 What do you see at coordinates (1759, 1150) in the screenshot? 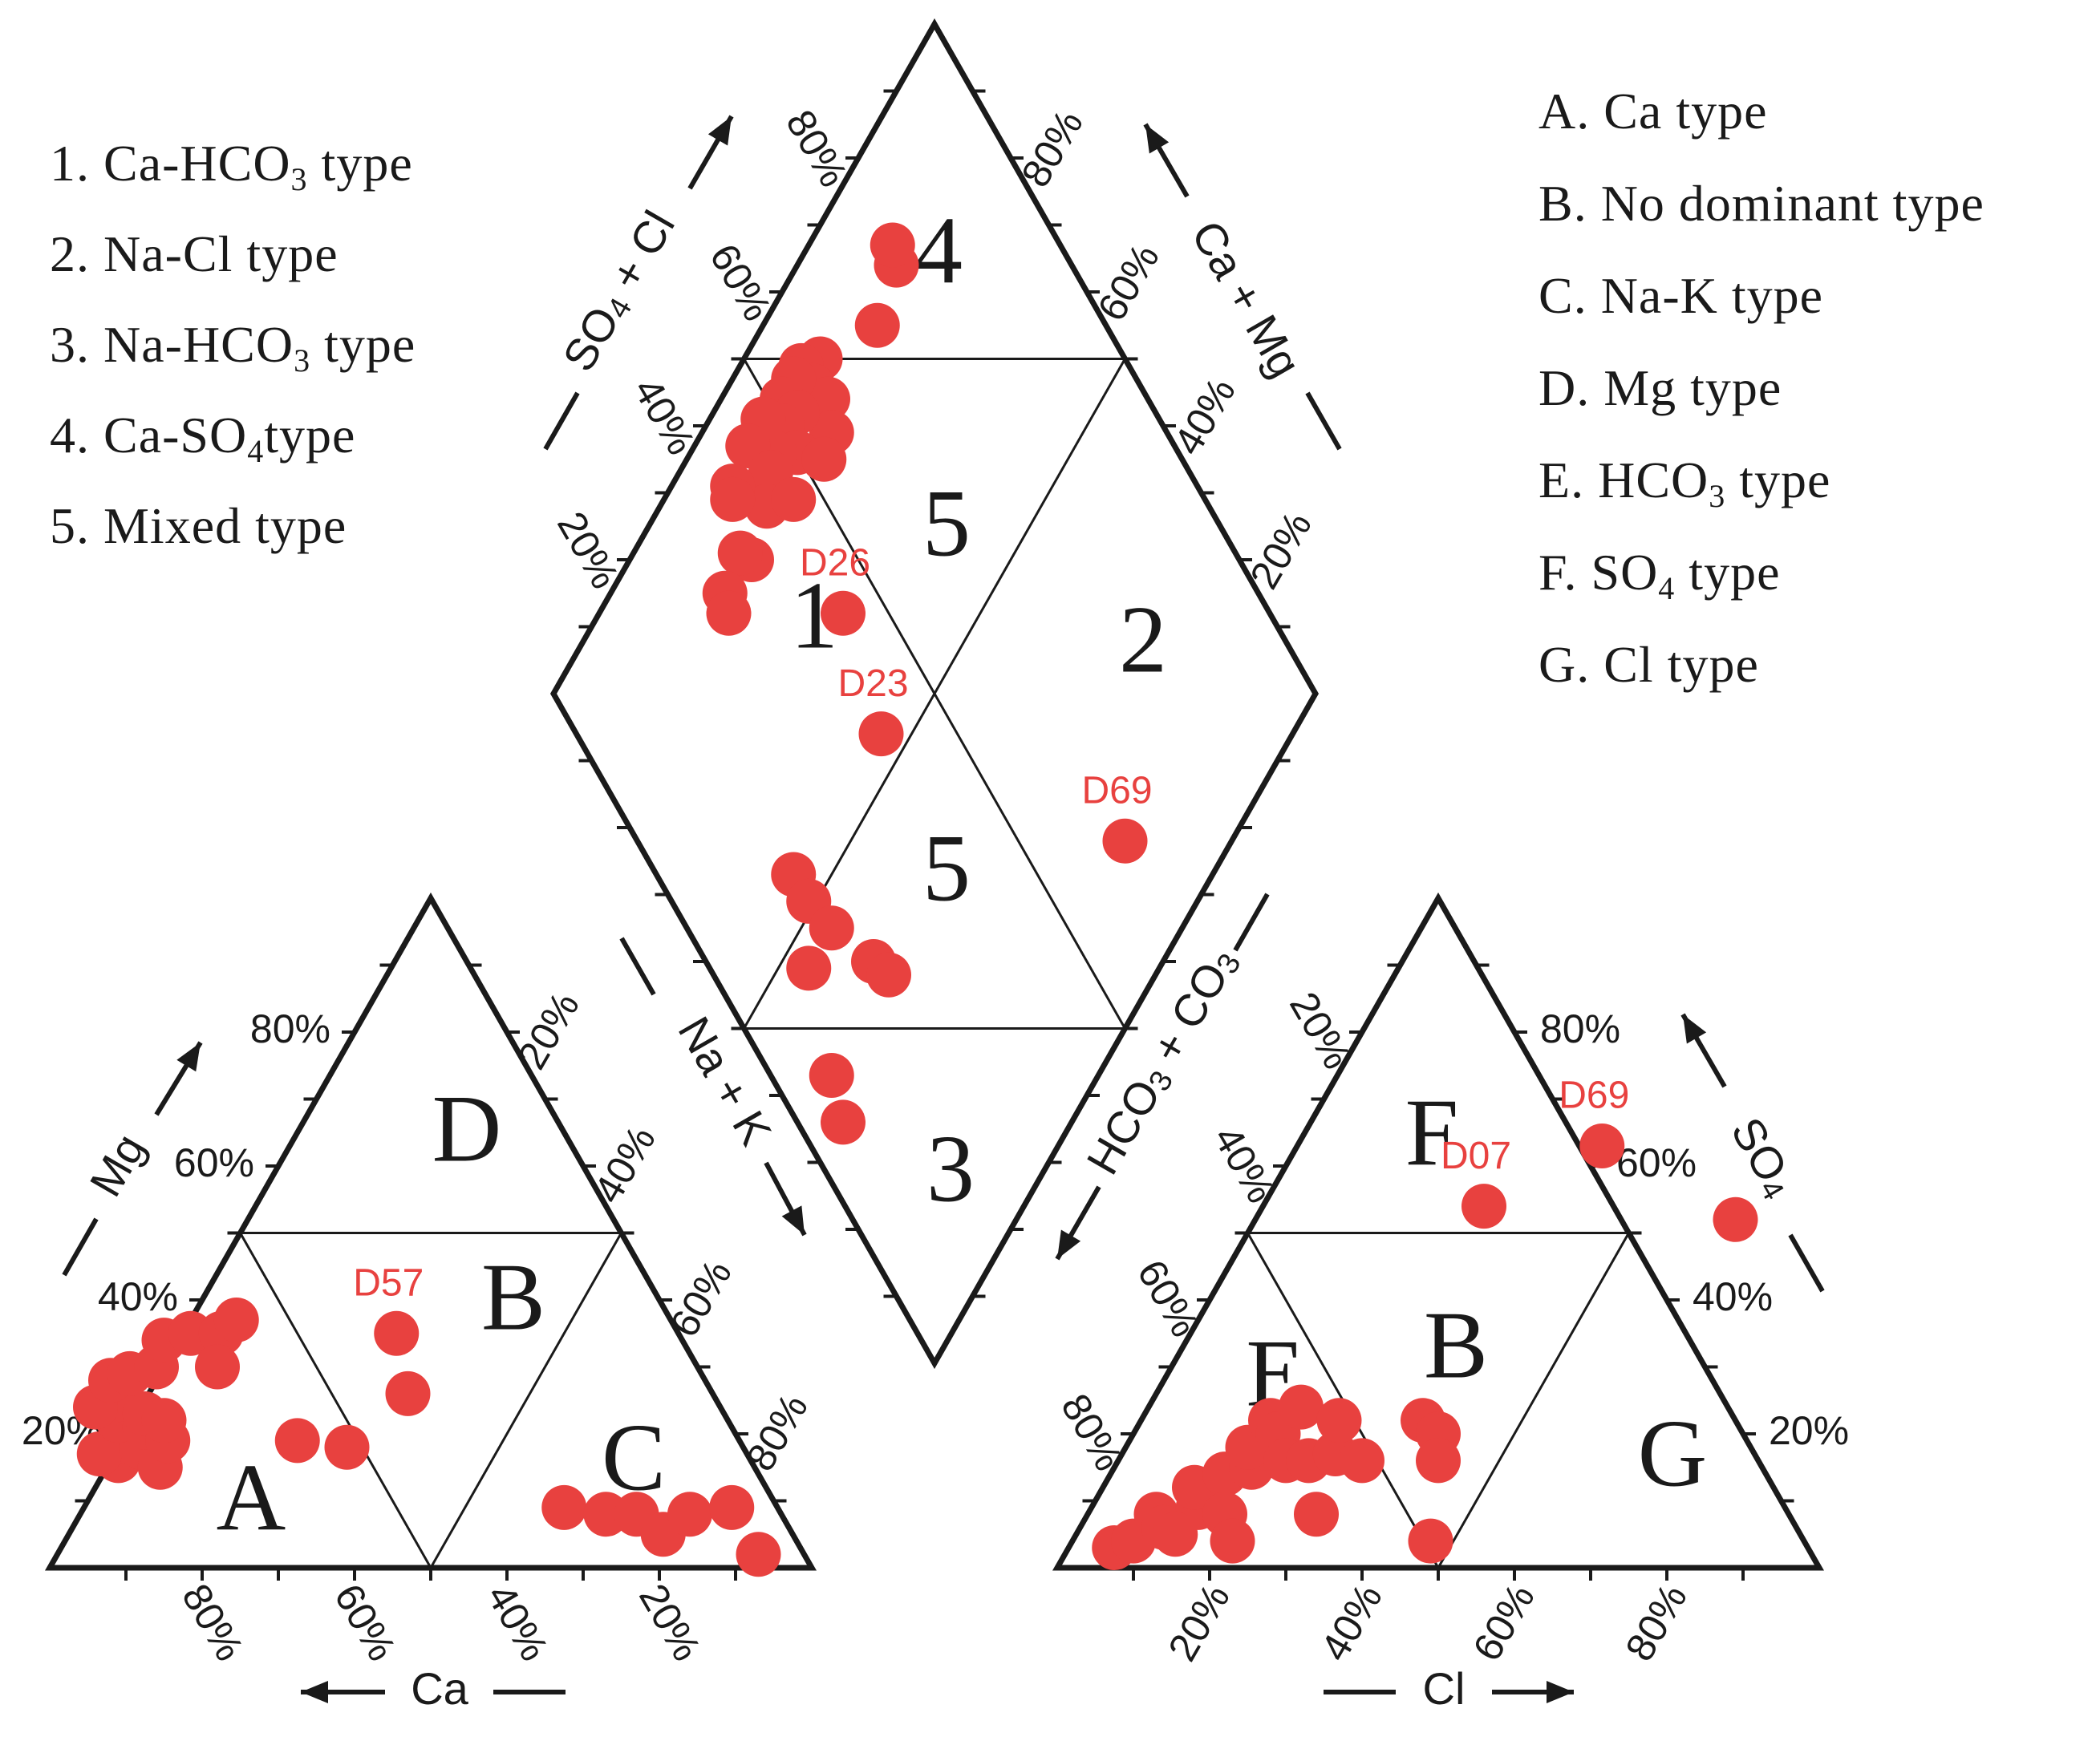
I see `axis-text: SO` at bounding box center [1759, 1150].